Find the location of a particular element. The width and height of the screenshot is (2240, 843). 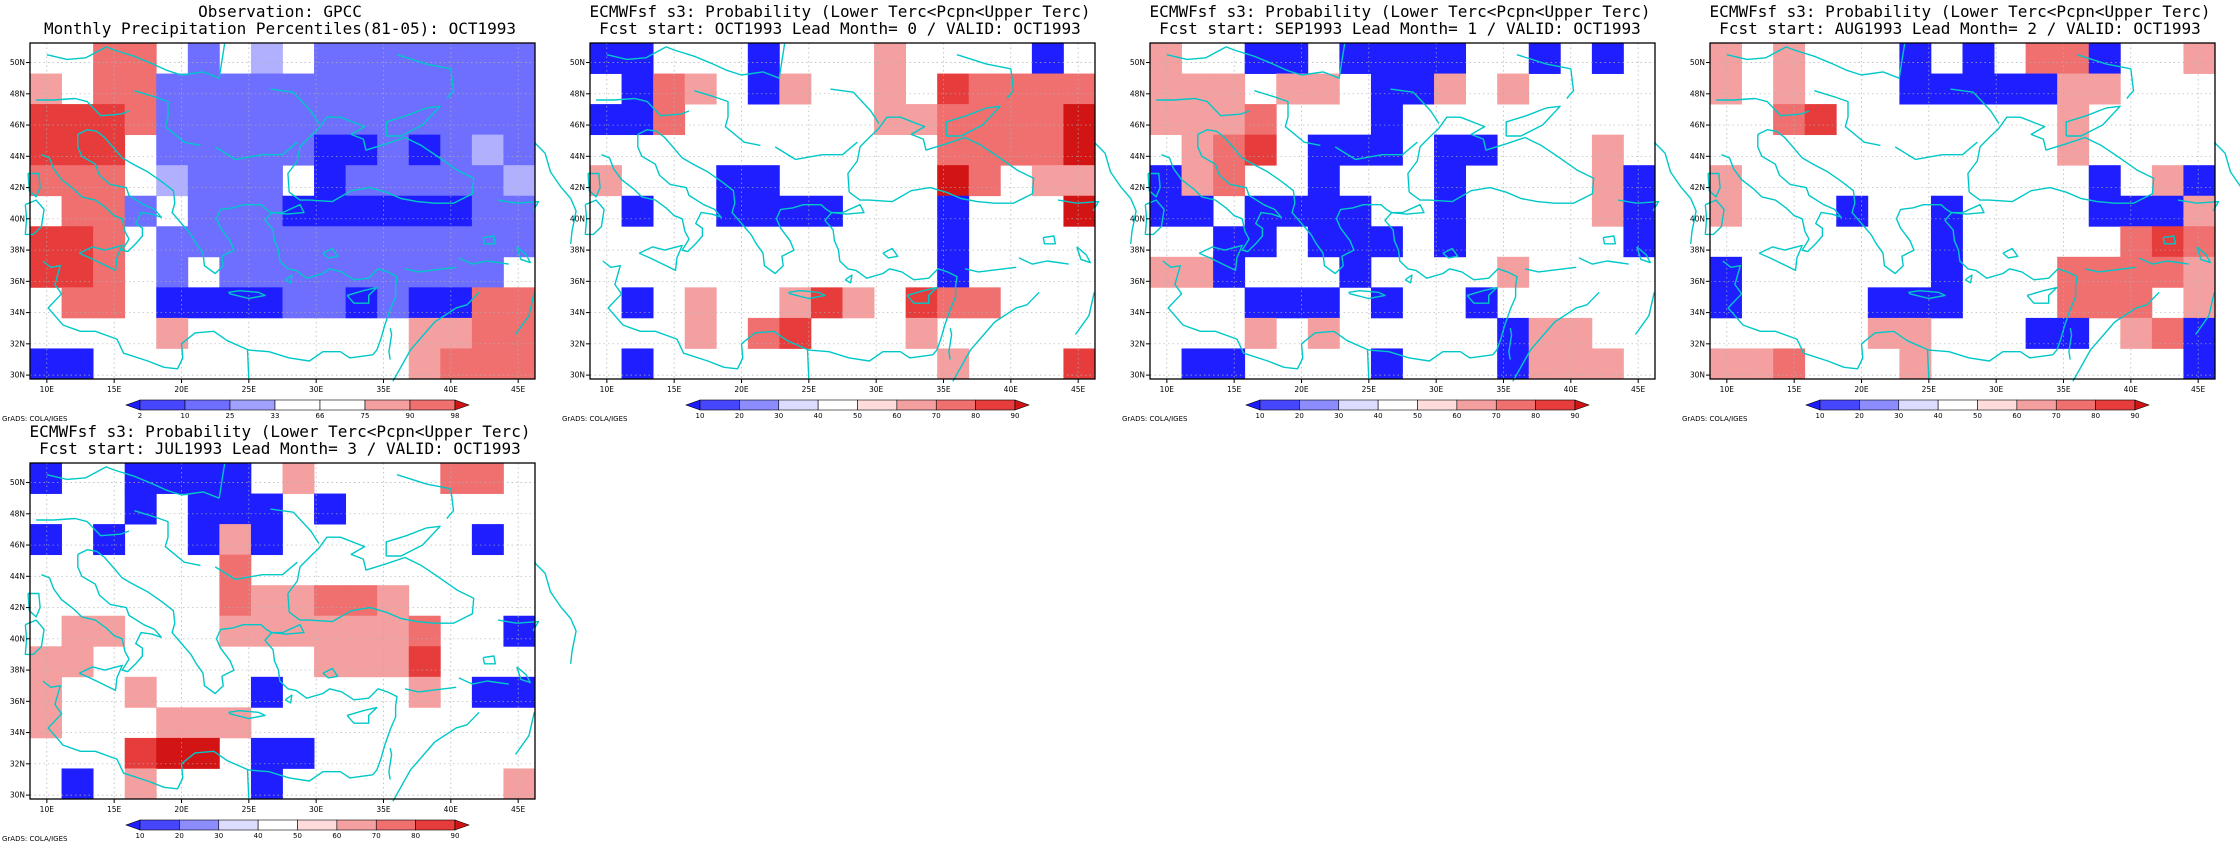

lon-tick-label: 20E is located at coordinates (181, 389).